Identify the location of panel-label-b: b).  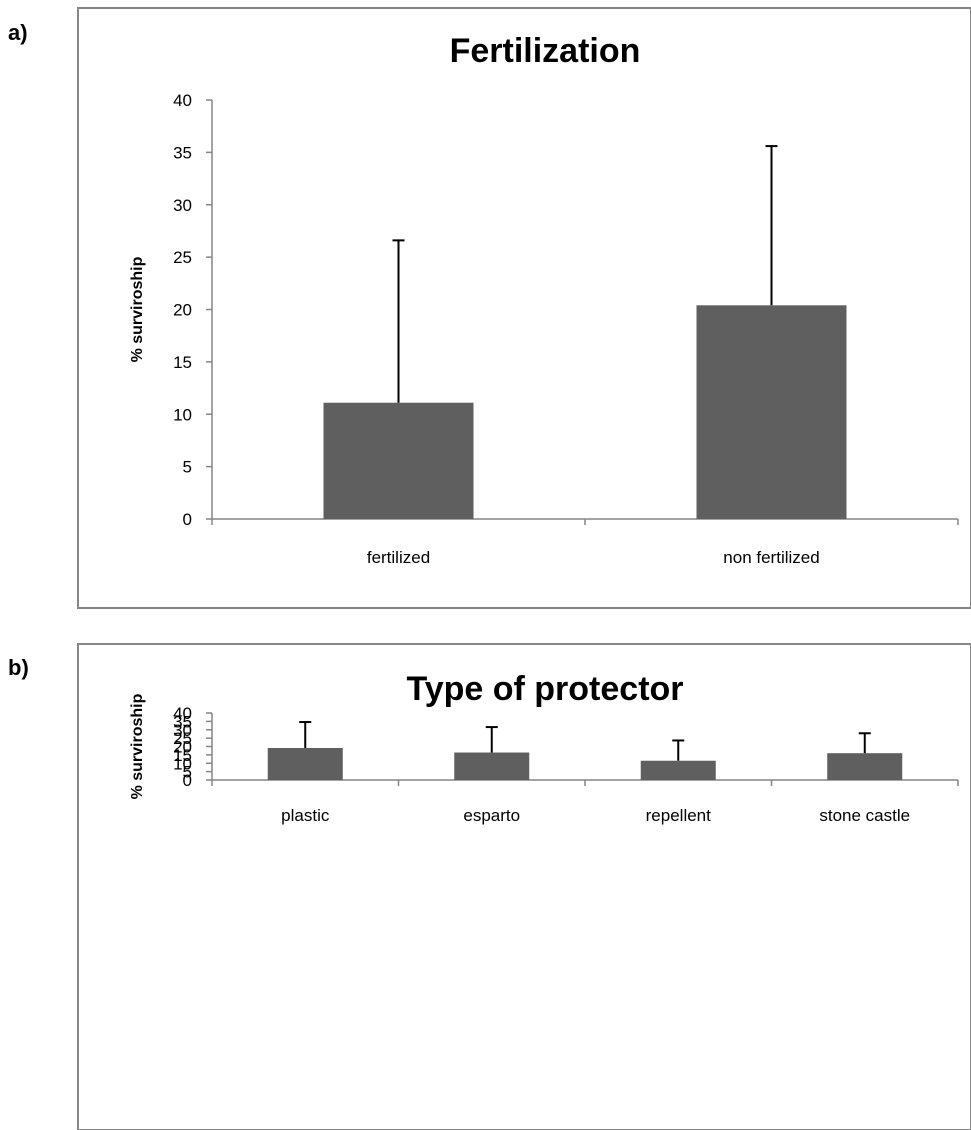
(18, 667).